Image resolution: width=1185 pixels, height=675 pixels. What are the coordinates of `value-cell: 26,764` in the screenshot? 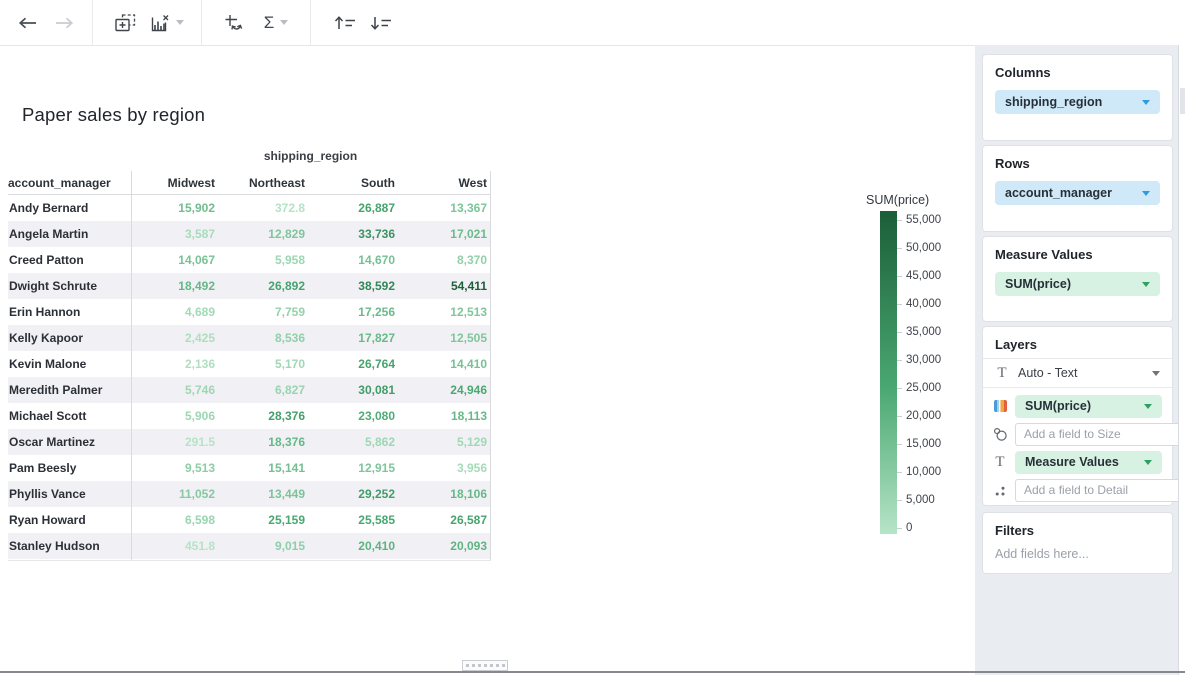 It's located at (376, 364).